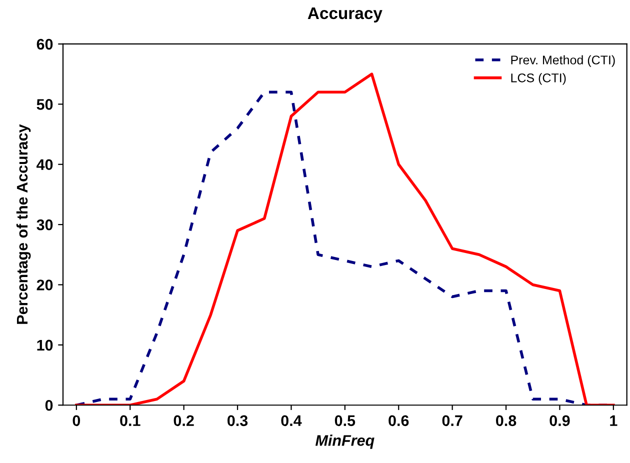 This screenshot has height=463, width=630. Describe the element at coordinates (452, 420) in the screenshot. I see `x-tick-label: 0.7` at that location.